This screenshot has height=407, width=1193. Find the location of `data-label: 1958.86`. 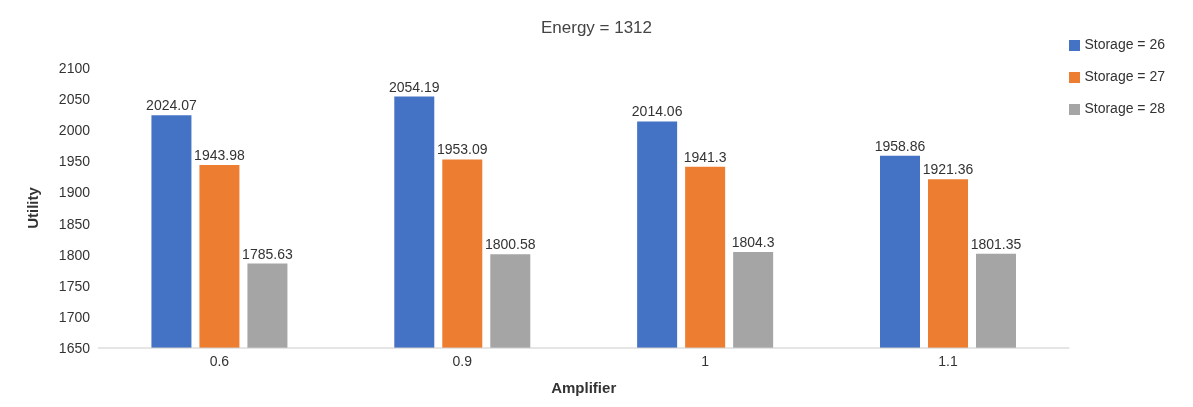

data-label: 1958.86 is located at coordinates (900, 145).